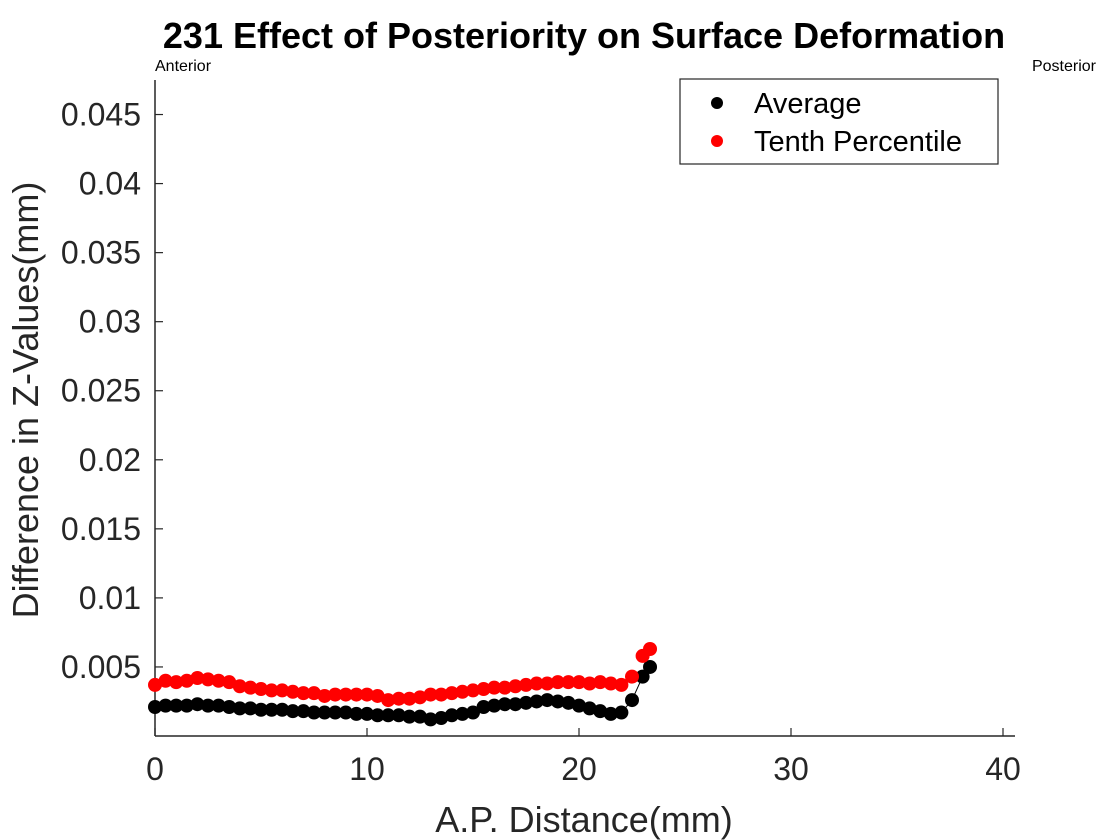  I want to click on series-layer, so click(403, 684).